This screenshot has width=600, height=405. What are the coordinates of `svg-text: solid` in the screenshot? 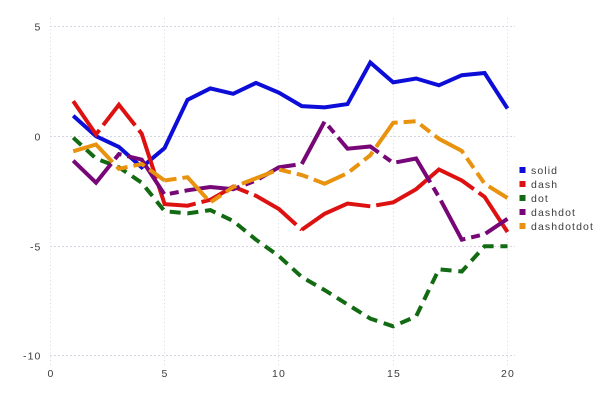 It's located at (544, 171).